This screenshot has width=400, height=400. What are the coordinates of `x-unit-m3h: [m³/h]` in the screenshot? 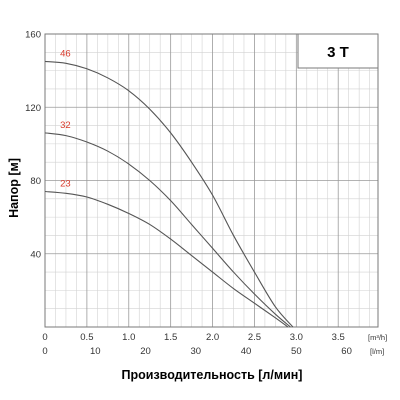 It's located at (377, 337).